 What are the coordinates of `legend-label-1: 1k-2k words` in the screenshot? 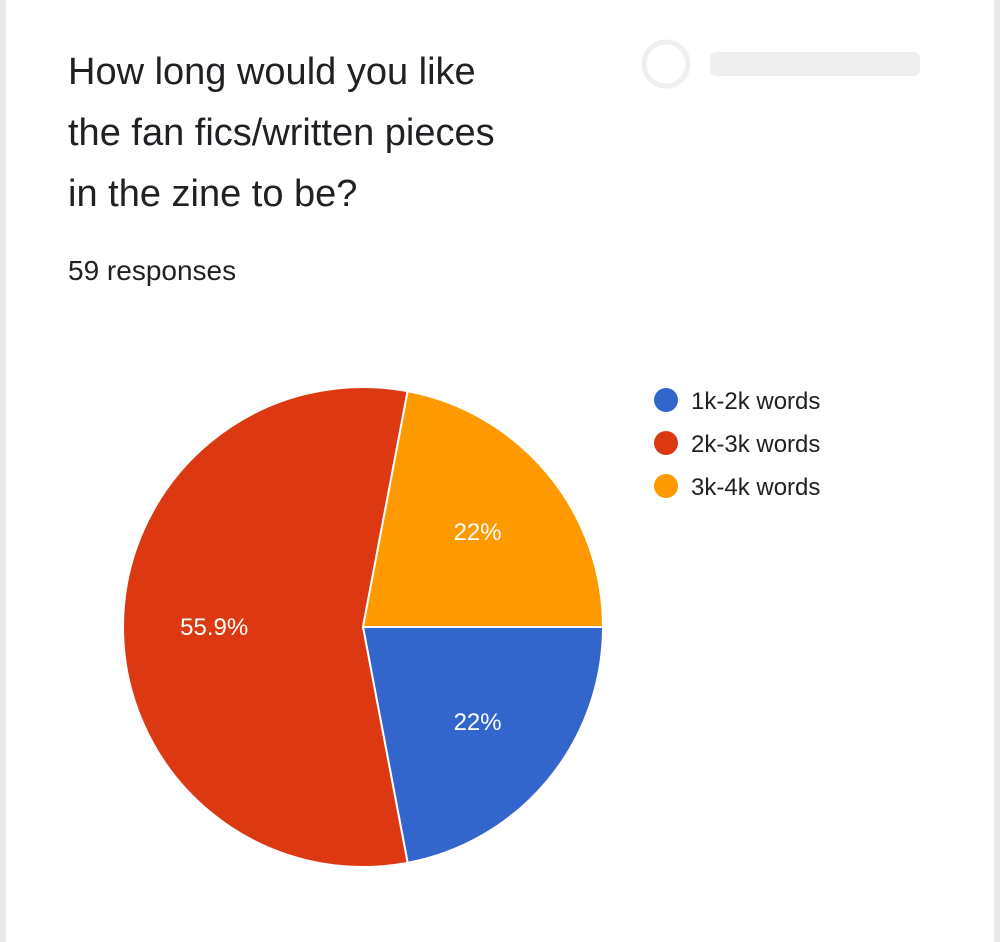 It's located at (755, 401).